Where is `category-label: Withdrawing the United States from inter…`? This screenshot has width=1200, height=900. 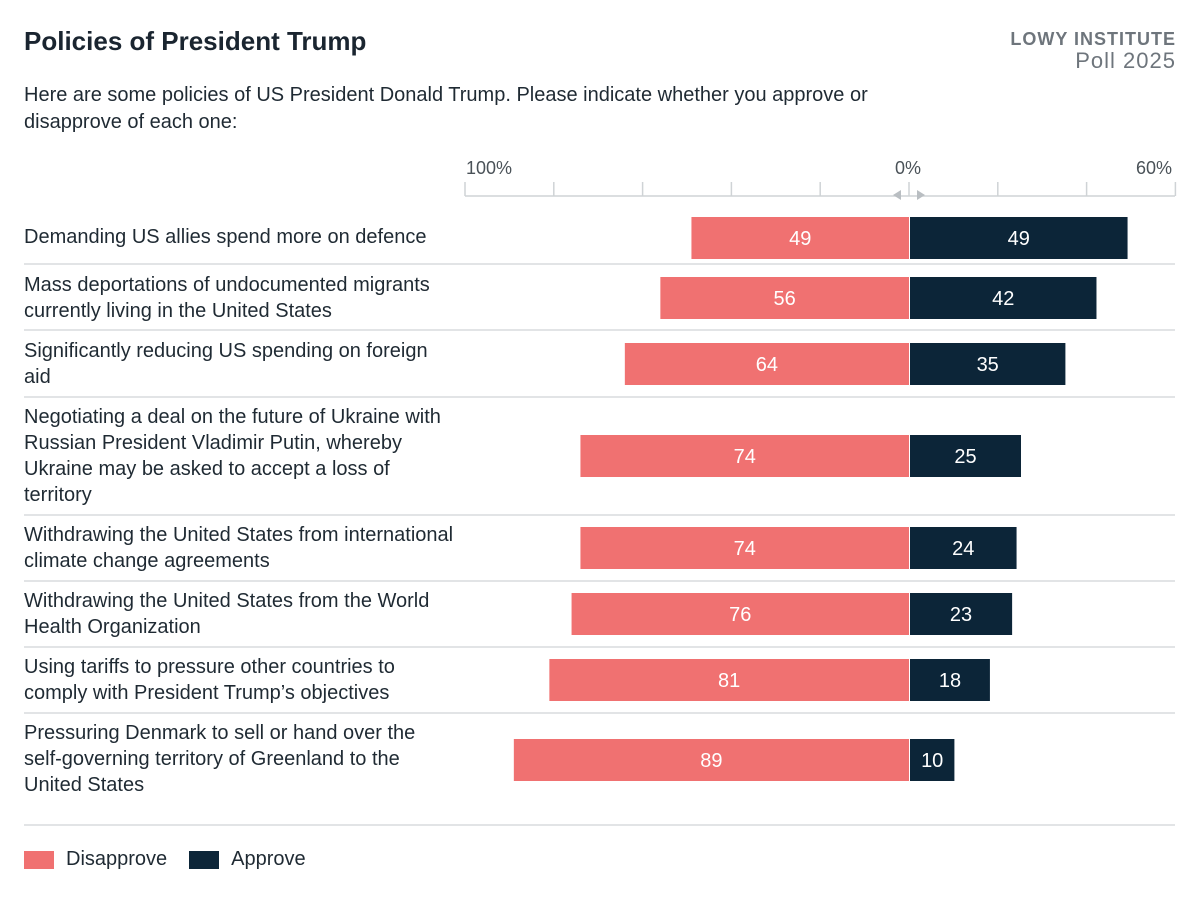
category-label: Withdrawing the United States from inter… is located at coordinates (239, 548).